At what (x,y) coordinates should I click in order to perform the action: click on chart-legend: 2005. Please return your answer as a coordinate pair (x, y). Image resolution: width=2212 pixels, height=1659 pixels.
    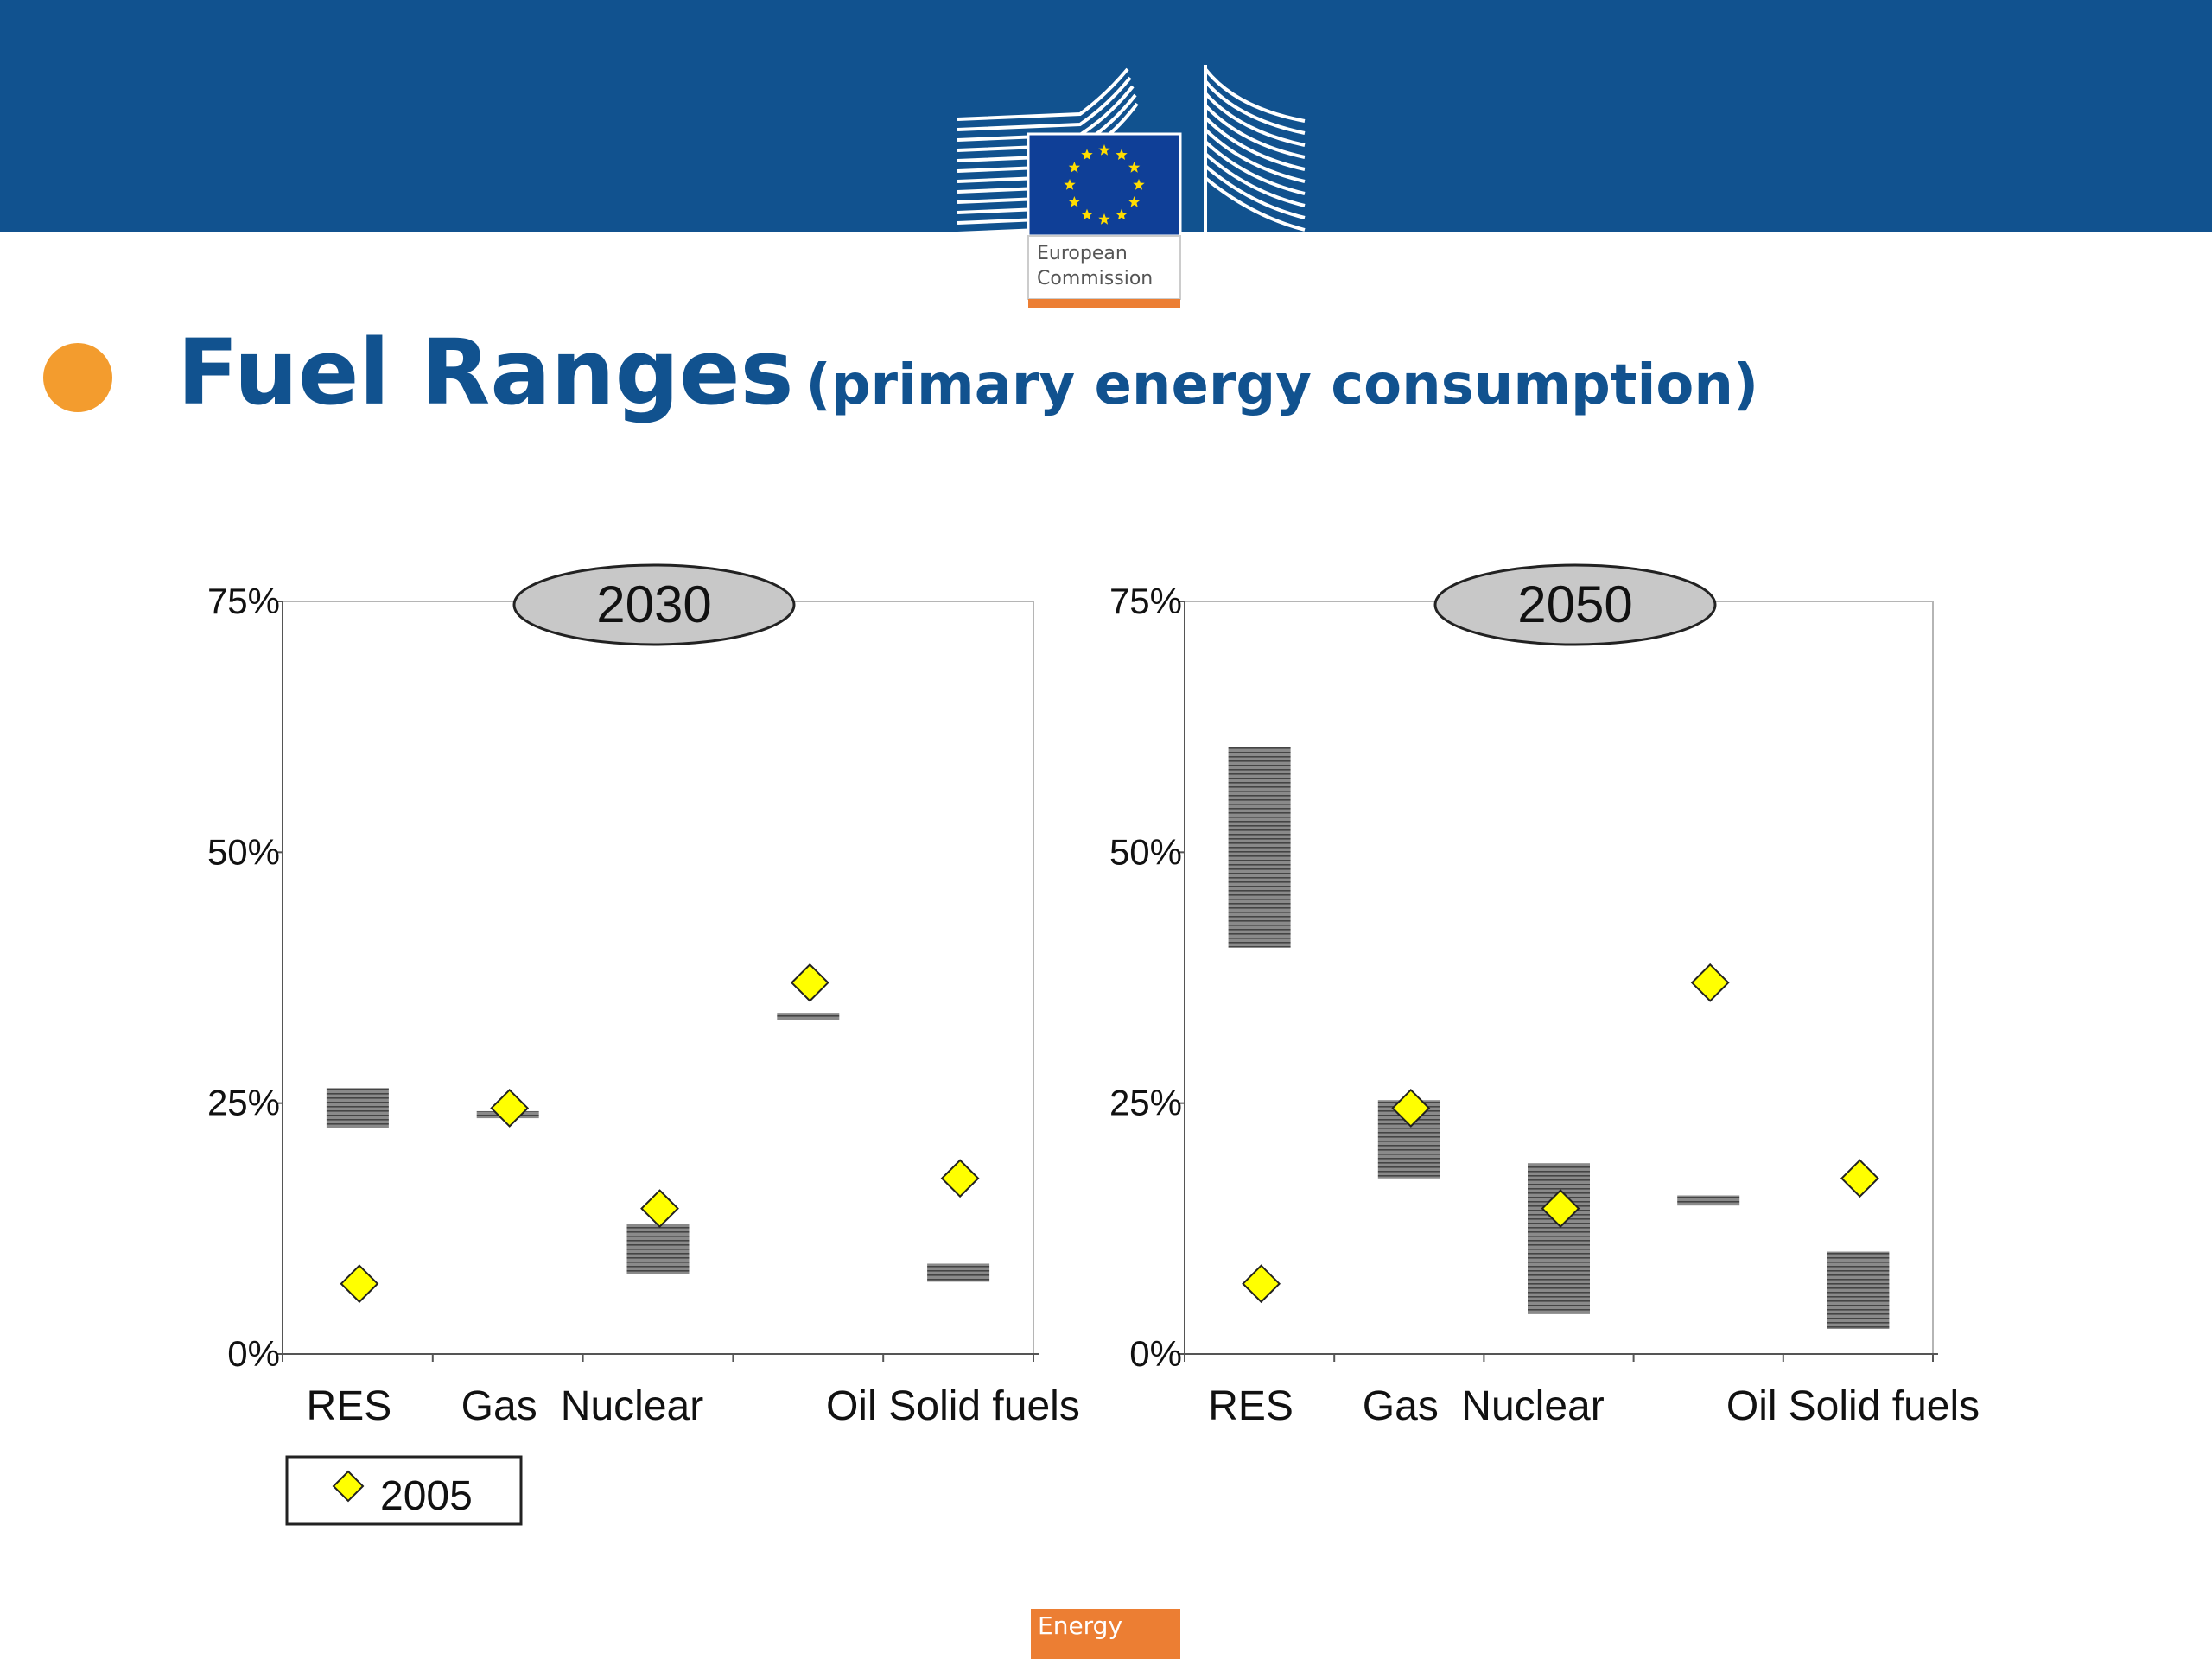
    Looking at the image, I should click on (404, 1490).